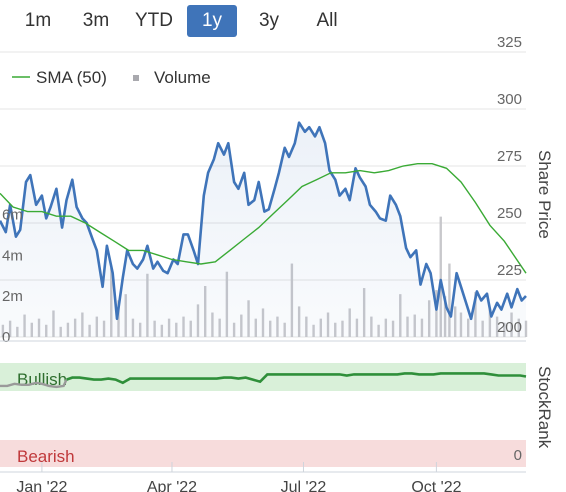 This screenshot has width=566, height=492. What do you see at coordinates (509, 99) in the screenshot?
I see `price-tick-label: 300` at bounding box center [509, 99].